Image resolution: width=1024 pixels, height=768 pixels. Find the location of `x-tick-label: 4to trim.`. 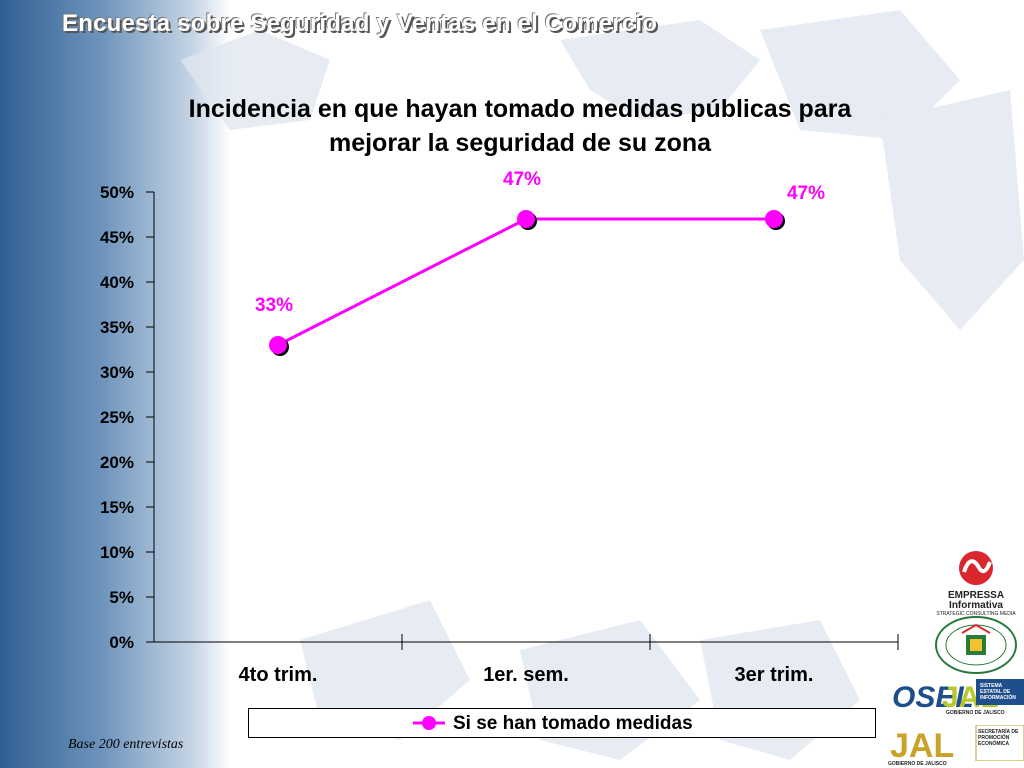

x-tick-label: 4to trim. is located at coordinates (278, 675).